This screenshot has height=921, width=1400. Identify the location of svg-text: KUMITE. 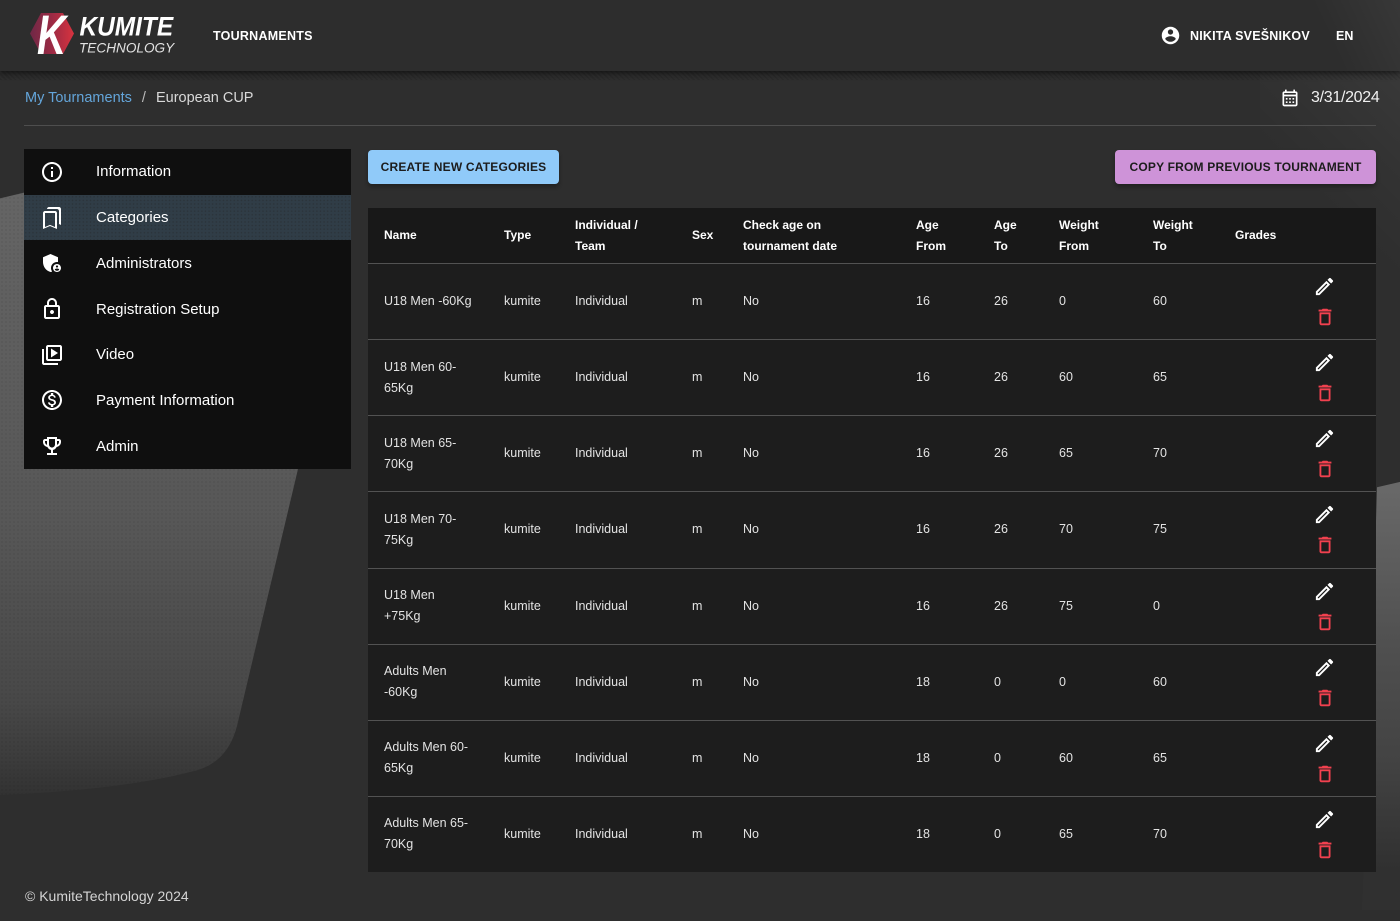
(127, 26).